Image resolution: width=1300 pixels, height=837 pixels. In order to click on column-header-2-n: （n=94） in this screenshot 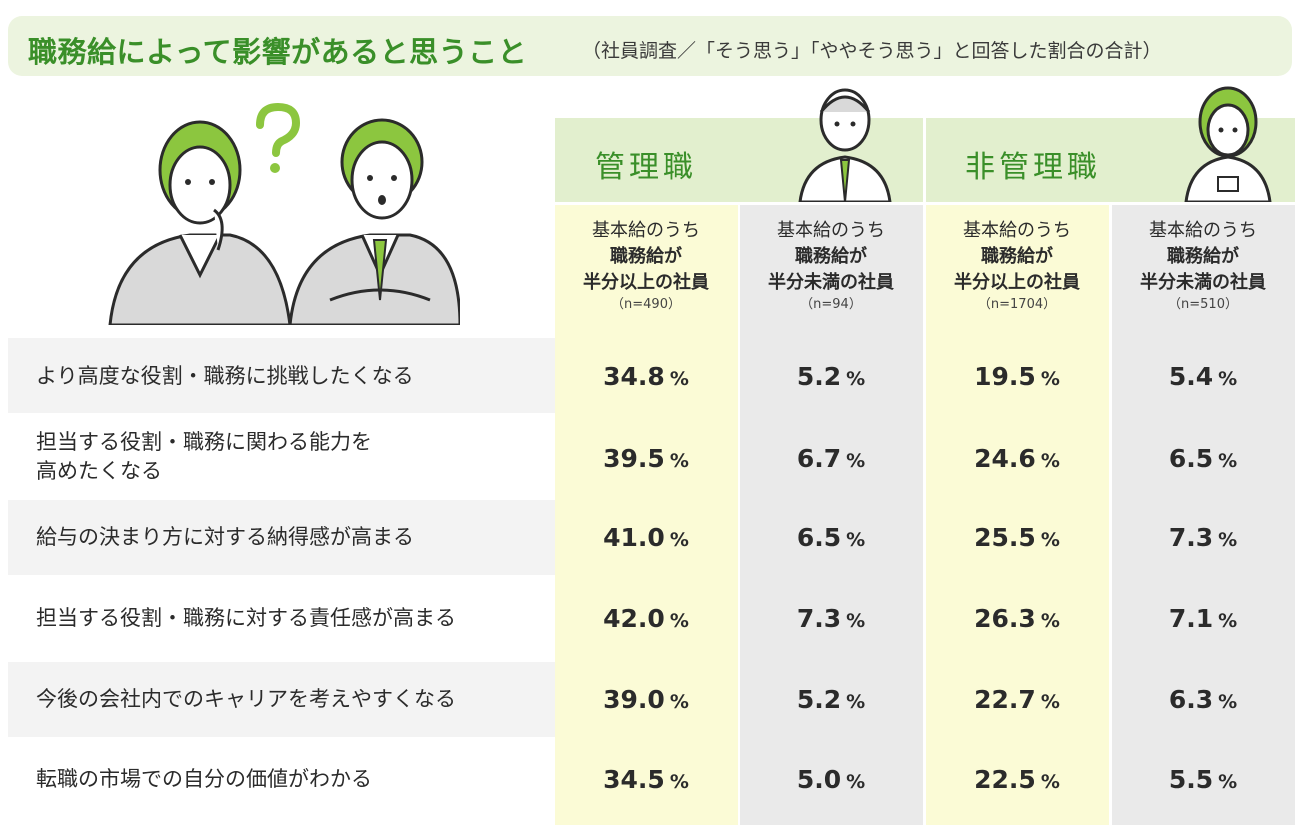, I will do `click(831, 304)`.